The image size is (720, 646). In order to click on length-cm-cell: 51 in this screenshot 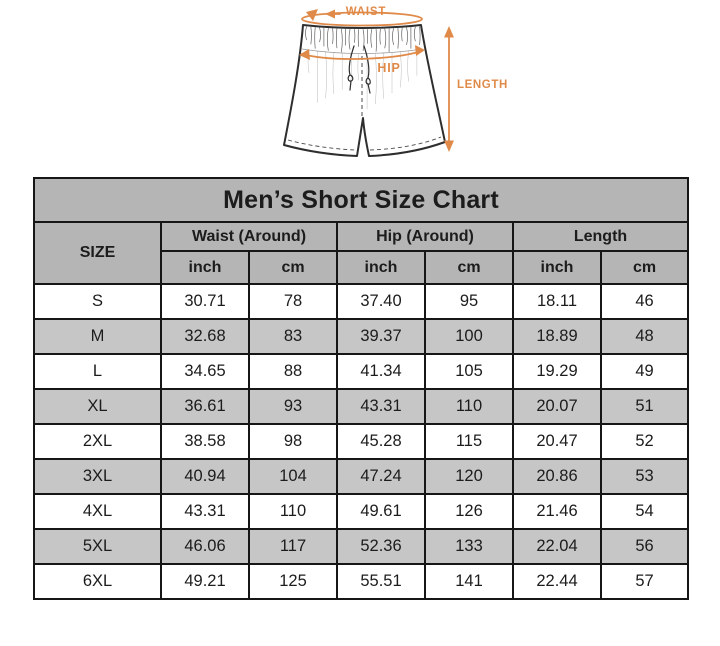, I will do `click(644, 406)`.